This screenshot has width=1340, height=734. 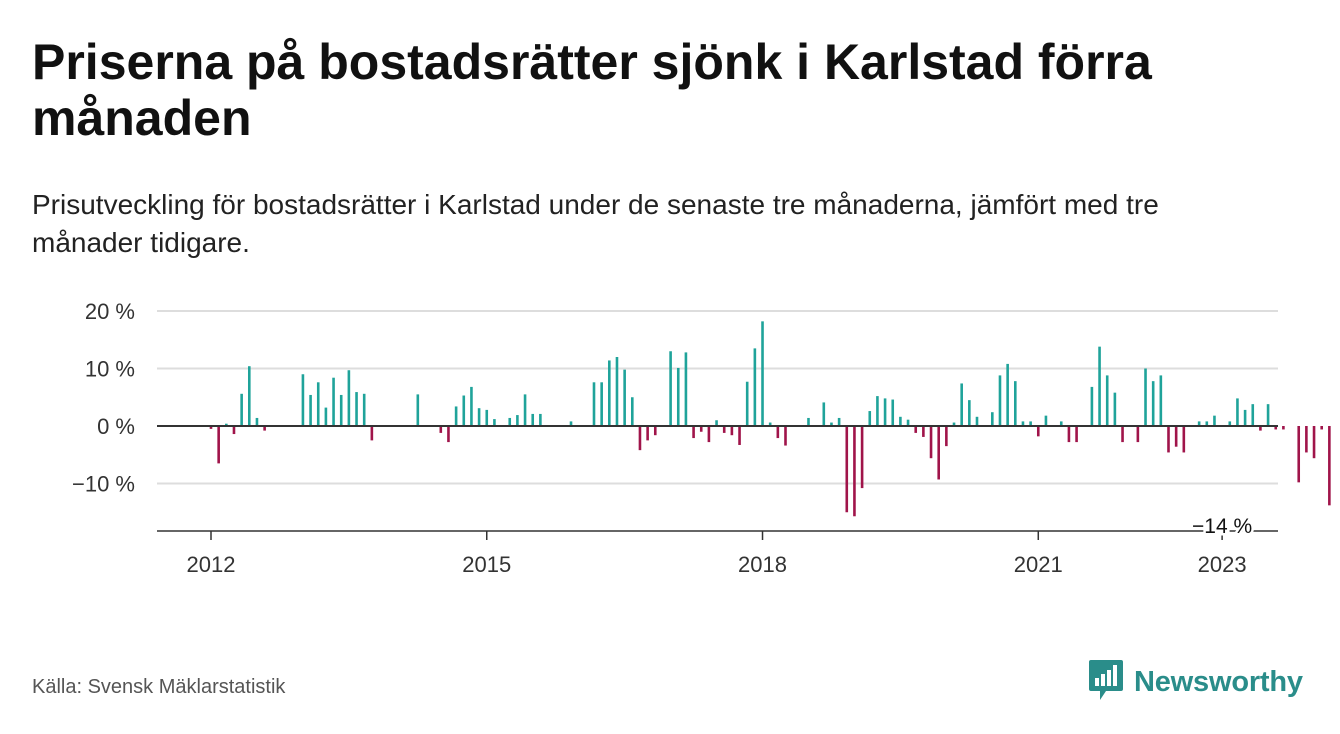 I want to click on bar-chart-speech-bubble-icon, so click(x=1106, y=682).